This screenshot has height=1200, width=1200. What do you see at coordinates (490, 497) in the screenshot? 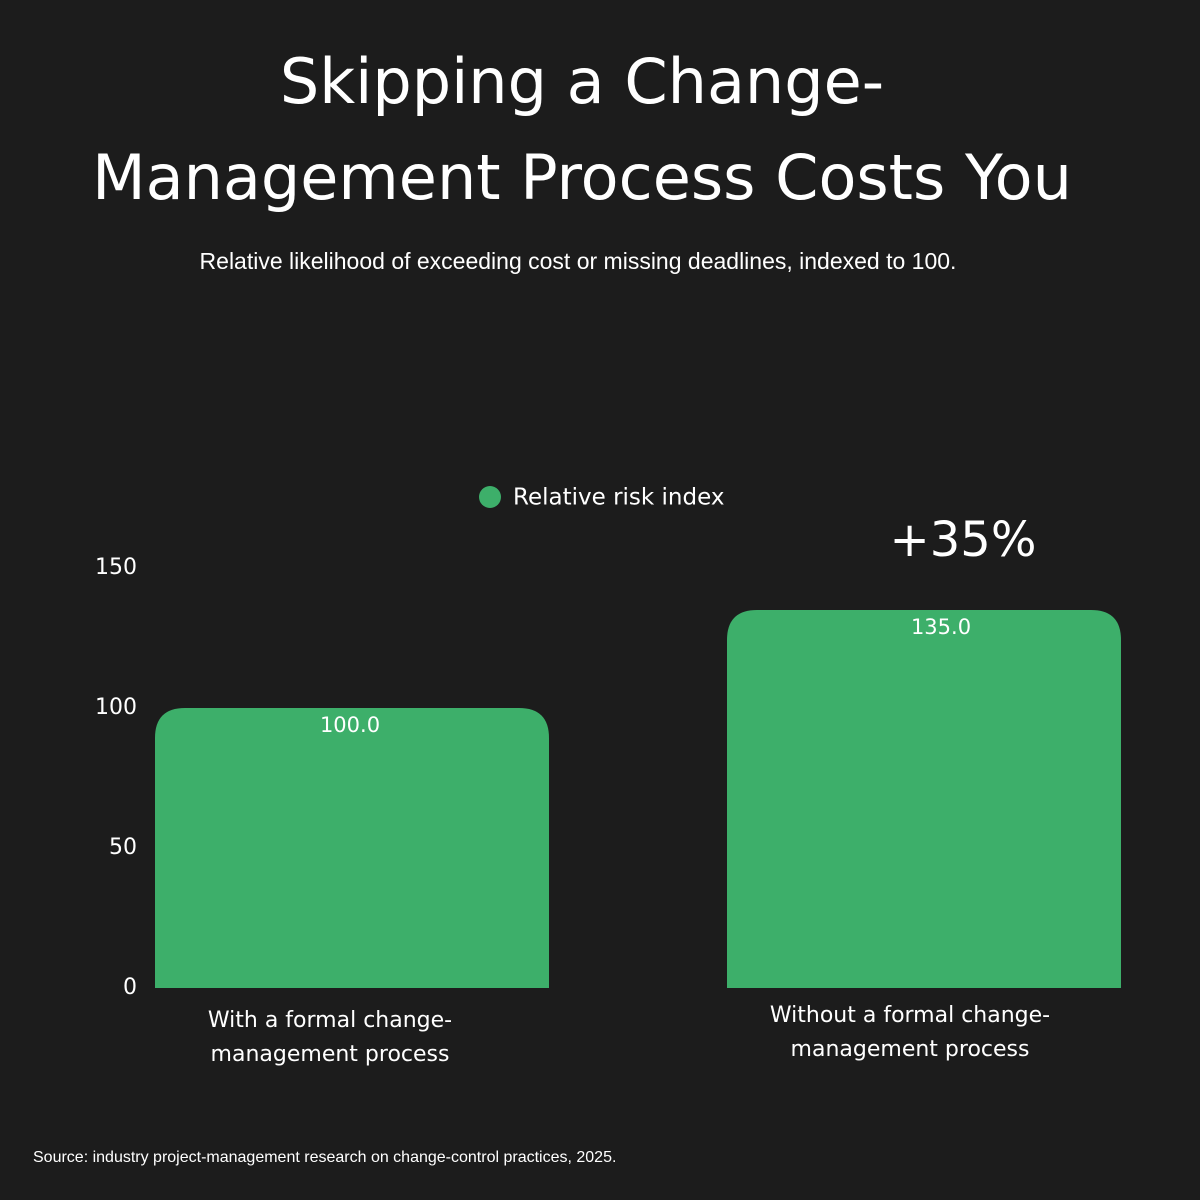
I see `legend-marker` at bounding box center [490, 497].